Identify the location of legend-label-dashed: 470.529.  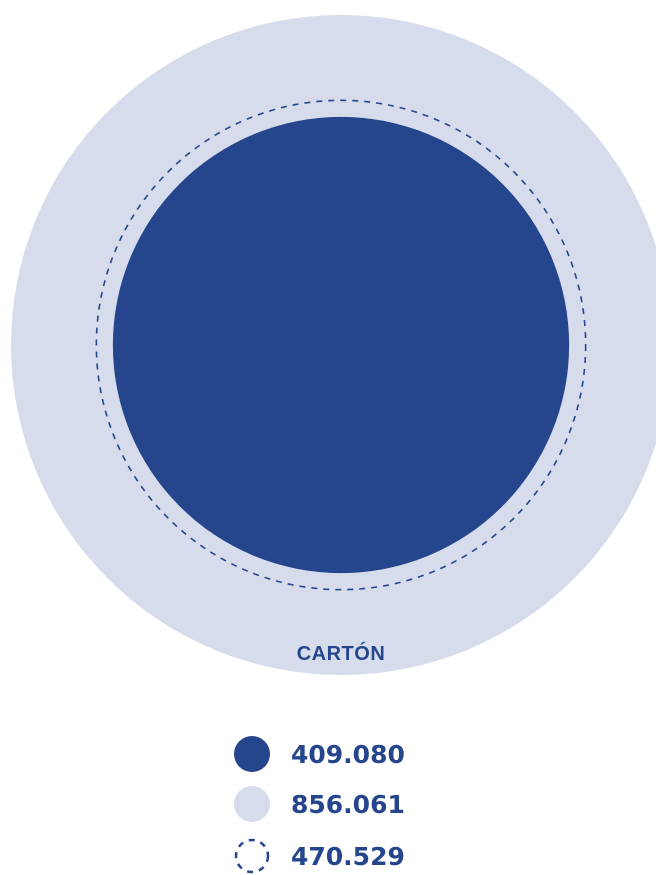
(348, 856).